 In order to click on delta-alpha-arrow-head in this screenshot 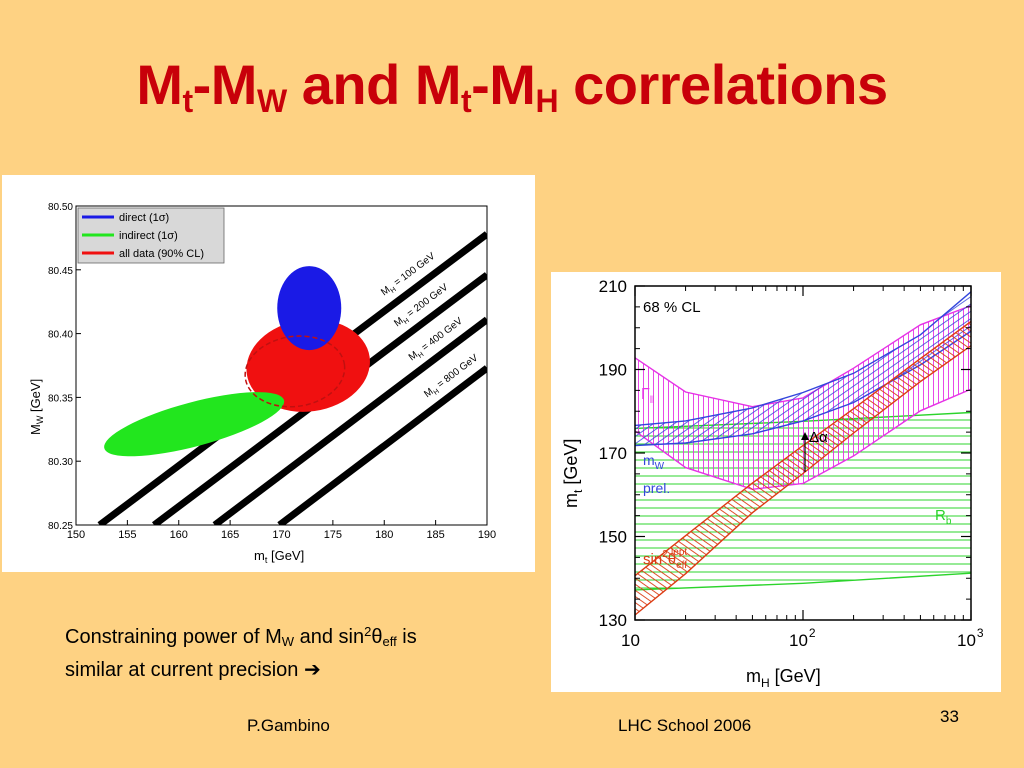, I will do `click(805, 436)`.